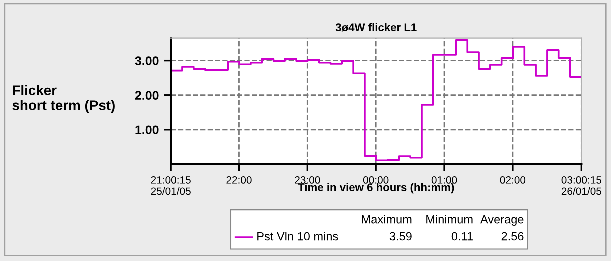  Describe the element at coordinates (63, 99) in the screenshot. I see `y-axis-title: Flicker short term (Pst)` at that location.